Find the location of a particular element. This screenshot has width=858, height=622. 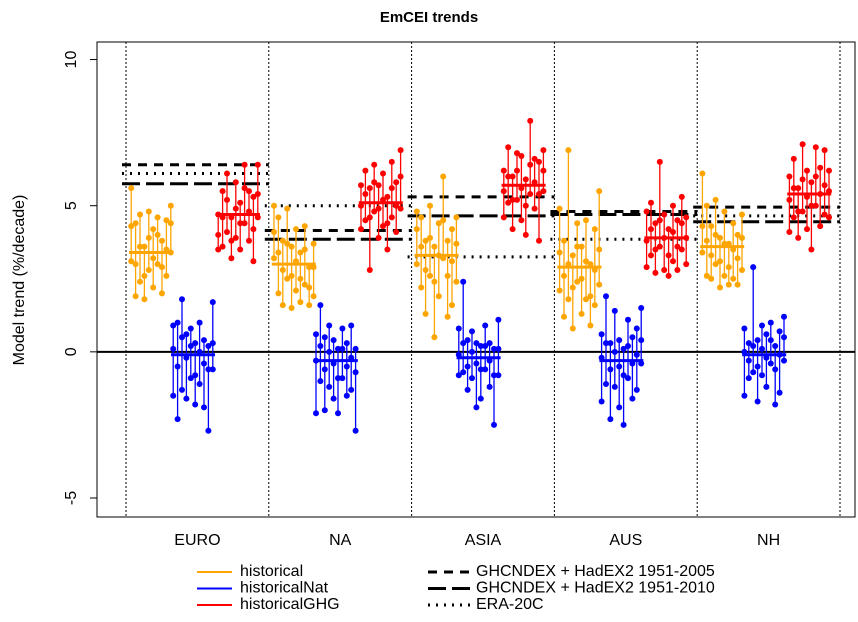

y-tick-label: 0 is located at coordinates (71, 351).